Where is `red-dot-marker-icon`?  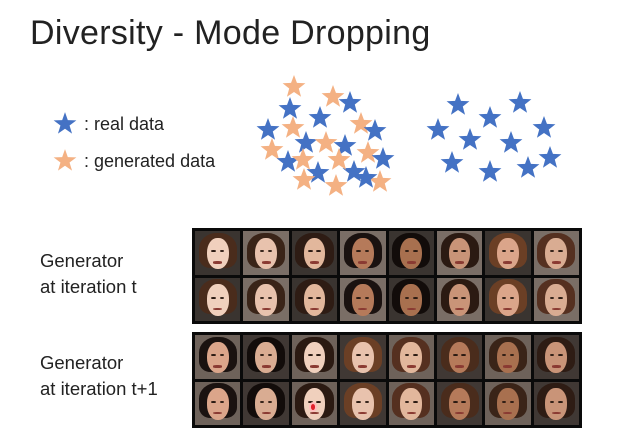 red-dot-marker-icon is located at coordinates (313, 407).